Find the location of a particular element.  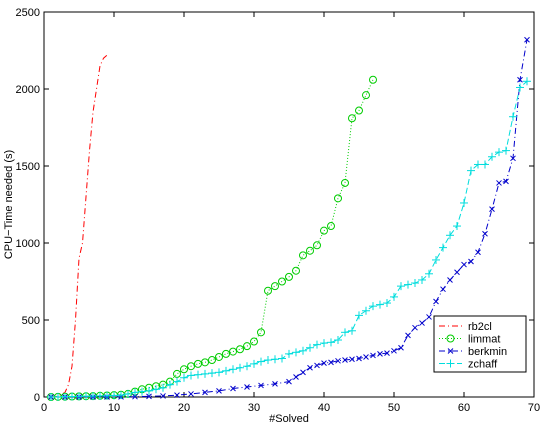

y-tick-label: 2500 is located at coordinates (28, 13).